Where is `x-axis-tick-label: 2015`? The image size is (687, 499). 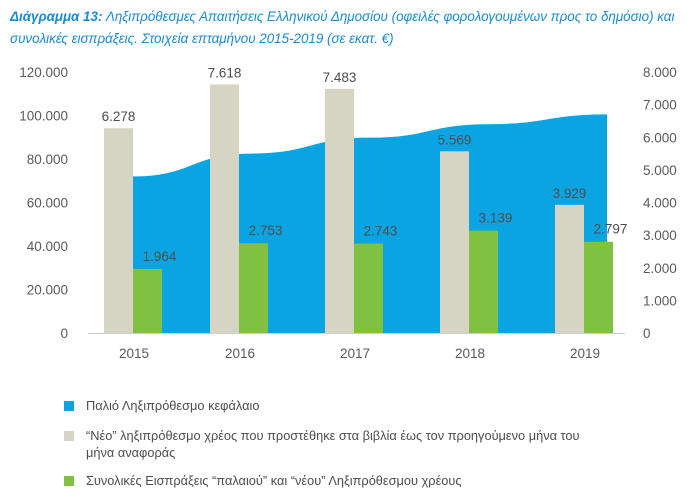 x-axis-tick-label: 2015 is located at coordinates (134, 353).